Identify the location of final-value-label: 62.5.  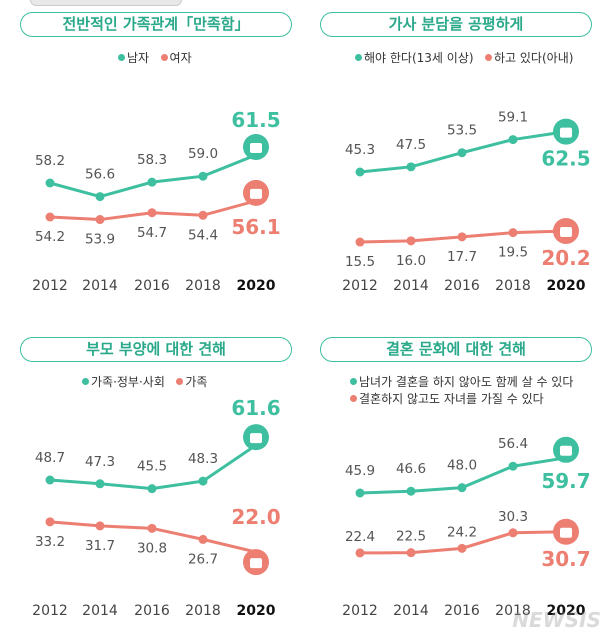
(565, 159).